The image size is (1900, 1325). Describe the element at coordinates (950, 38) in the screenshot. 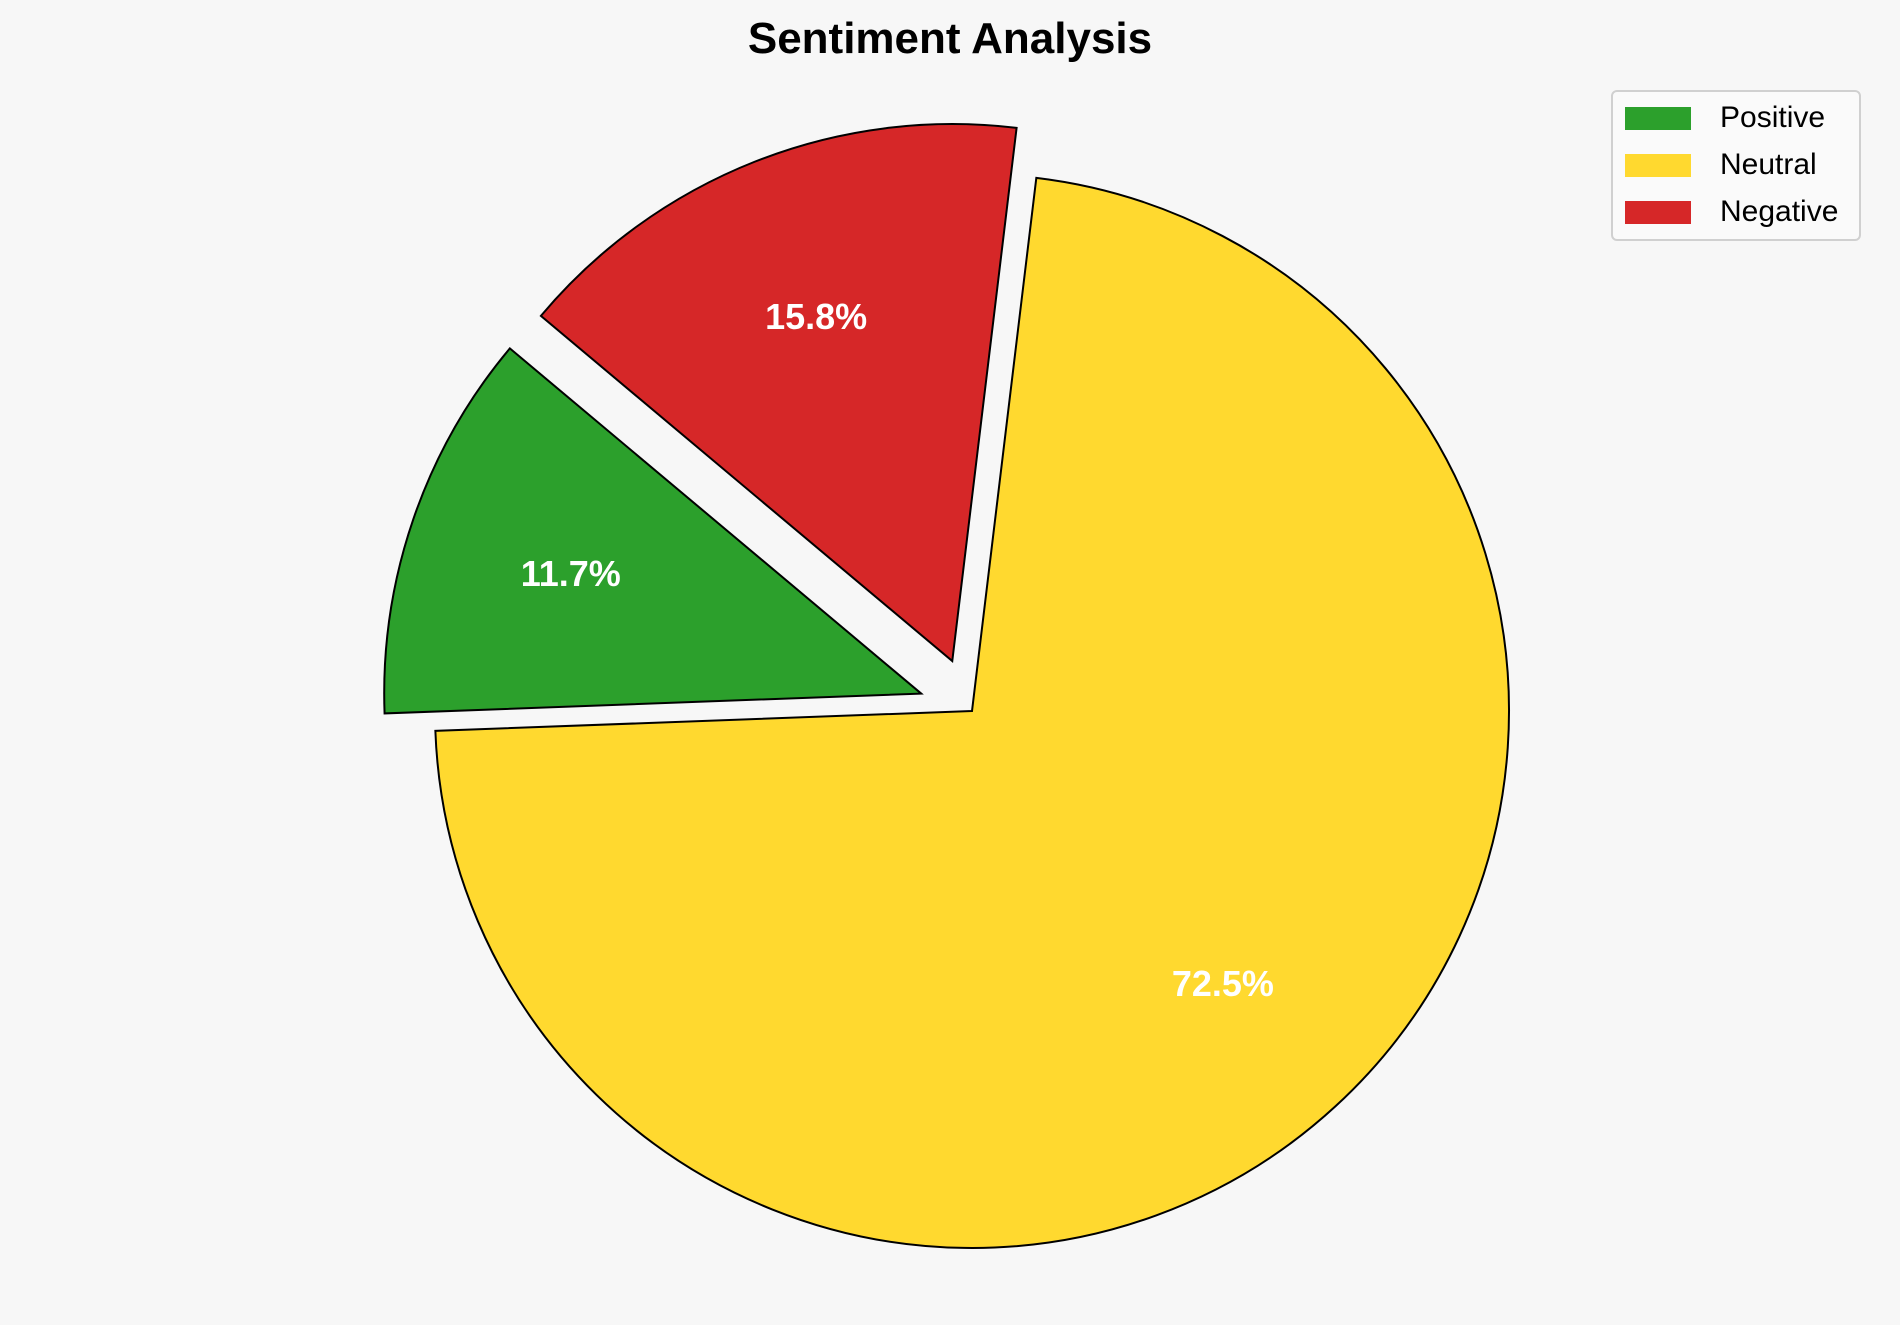

I see `chart-title: Sentiment Analysis` at that location.